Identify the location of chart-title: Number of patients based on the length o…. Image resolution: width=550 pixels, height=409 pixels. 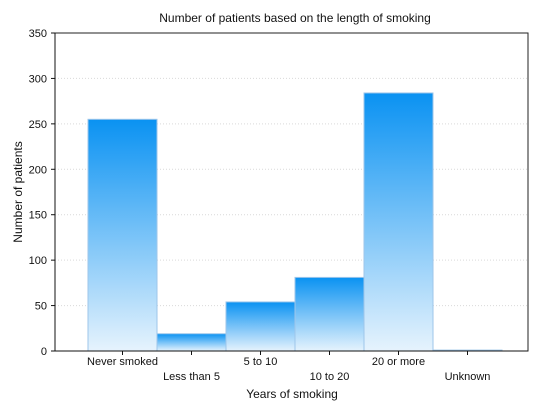
(295, 18).